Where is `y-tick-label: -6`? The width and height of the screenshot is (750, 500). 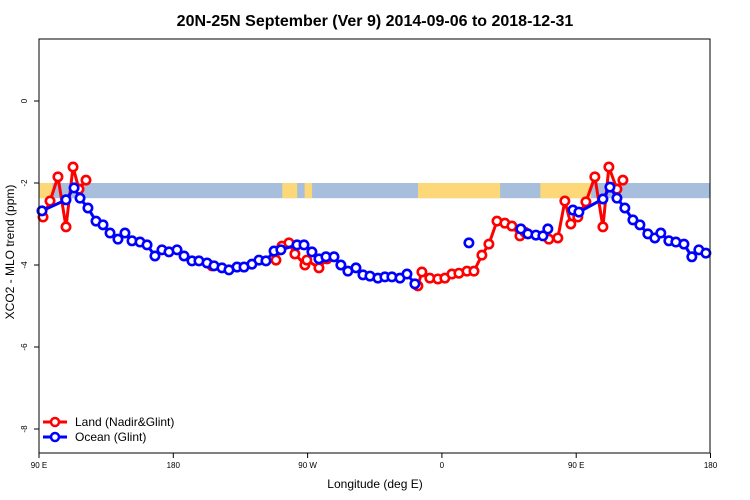 y-tick-label: -6 is located at coordinates (24, 347).